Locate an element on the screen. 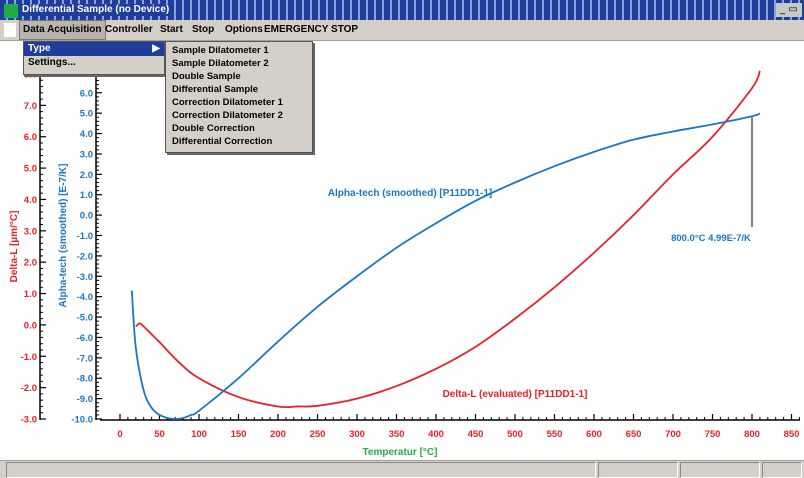  y2-tick-label: -5.0 is located at coordinates (85, 318).